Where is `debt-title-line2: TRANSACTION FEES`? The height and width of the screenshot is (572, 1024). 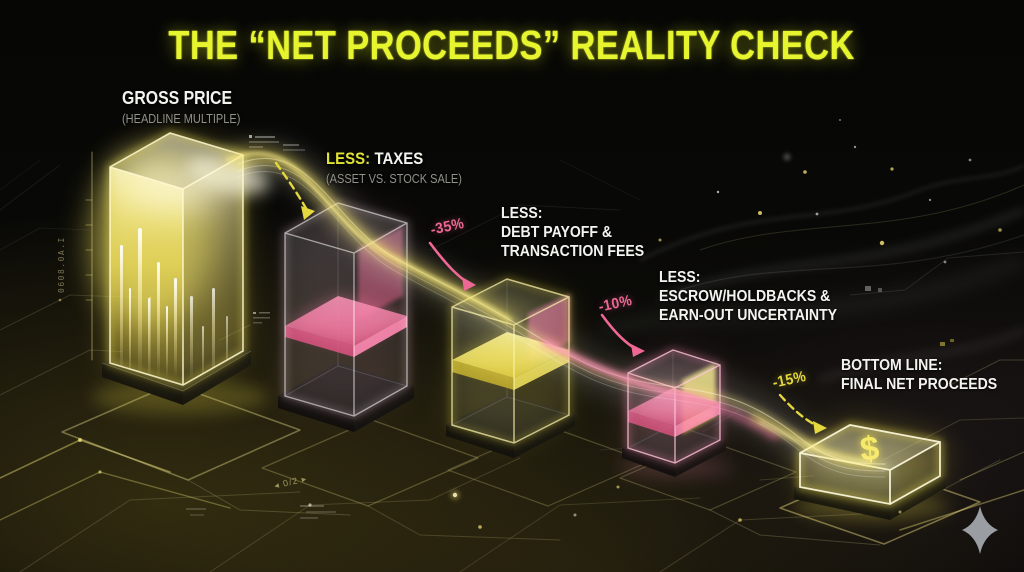 debt-title-line2: TRANSACTION FEES is located at coordinates (573, 251).